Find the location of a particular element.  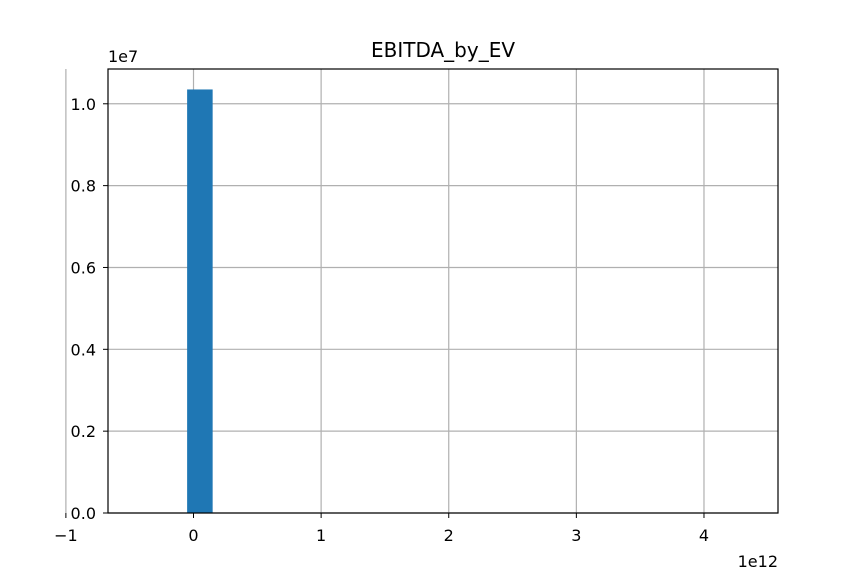

y-tick-label-3: 0.6 is located at coordinates (83, 267).